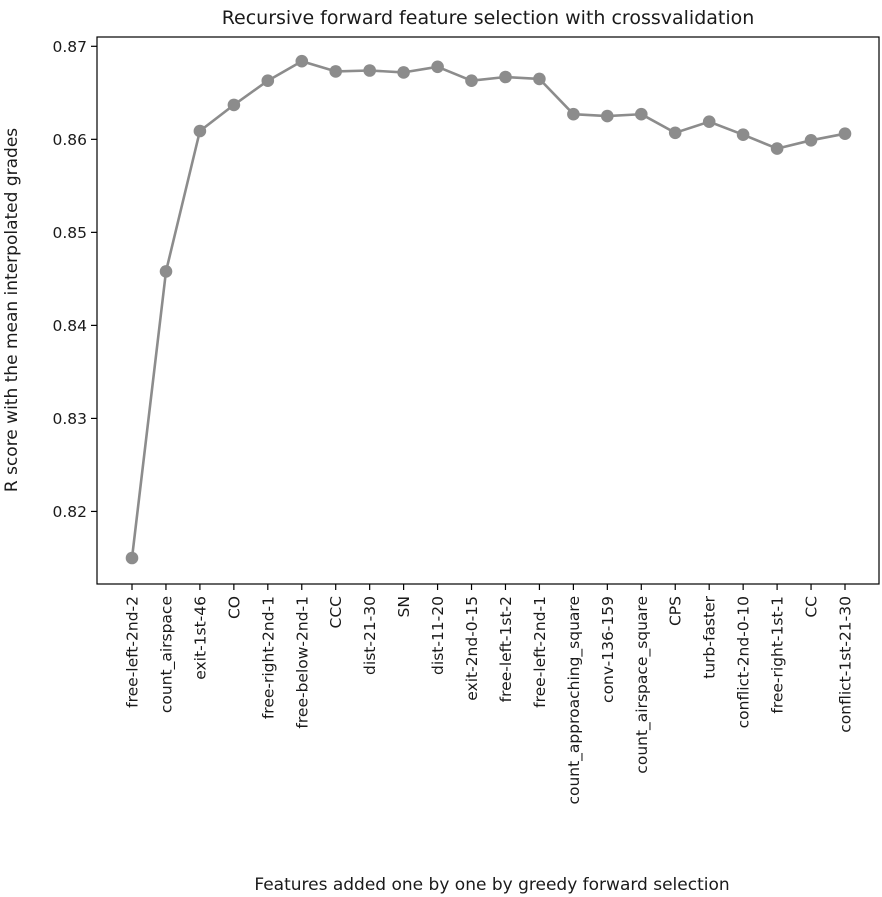 Image resolution: width=882 pixels, height=897 pixels. I want to click on y-tick-label: 0.82, so click(69, 512).